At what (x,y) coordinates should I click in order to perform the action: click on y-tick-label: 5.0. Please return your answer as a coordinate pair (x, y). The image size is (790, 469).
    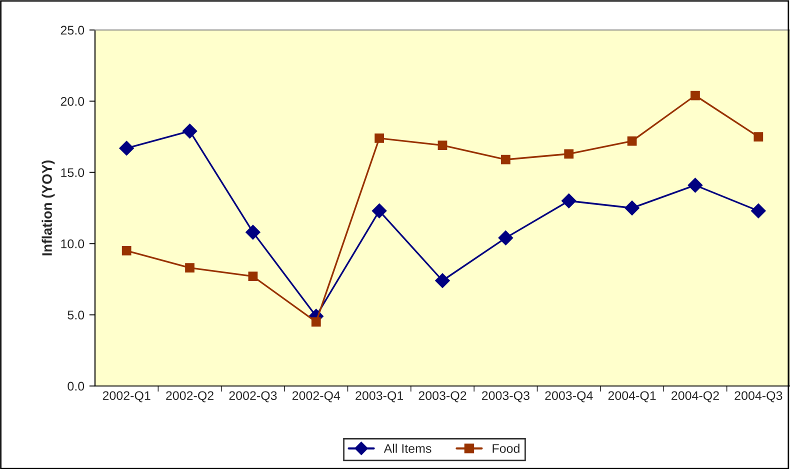
    Looking at the image, I should click on (76, 315).